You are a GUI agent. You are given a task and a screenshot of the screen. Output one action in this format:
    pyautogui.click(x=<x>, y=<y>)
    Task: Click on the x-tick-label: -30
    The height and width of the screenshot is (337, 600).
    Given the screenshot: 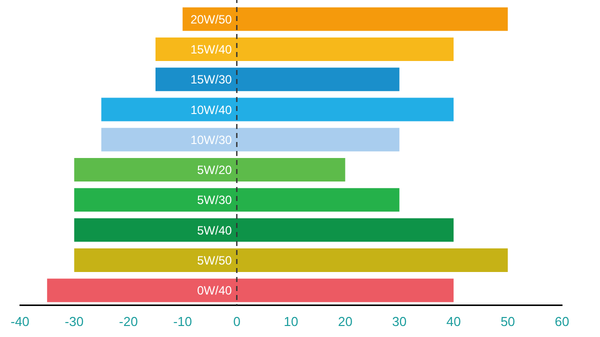 What is the action you would take?
    pyautogui.click(x=74, y=321)
    